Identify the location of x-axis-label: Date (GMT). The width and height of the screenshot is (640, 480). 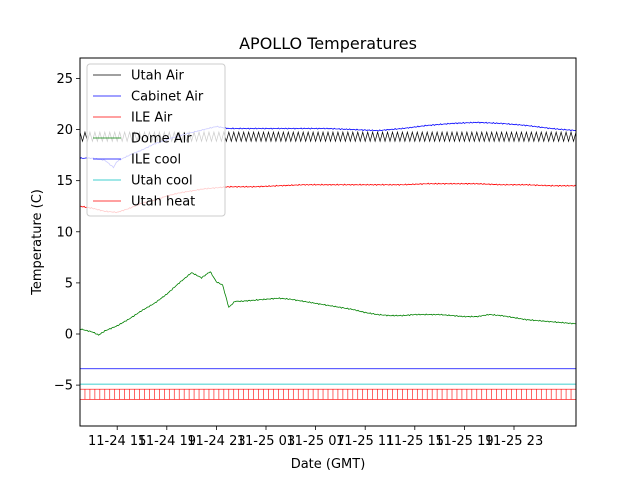
(328, 464).